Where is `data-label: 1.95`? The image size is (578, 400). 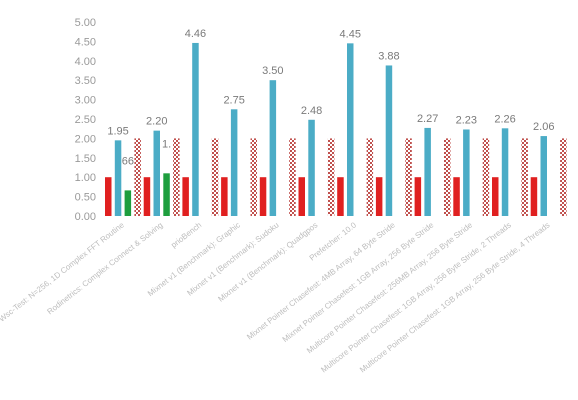
data-label: 1.95 is located at coordinates (117, 131).